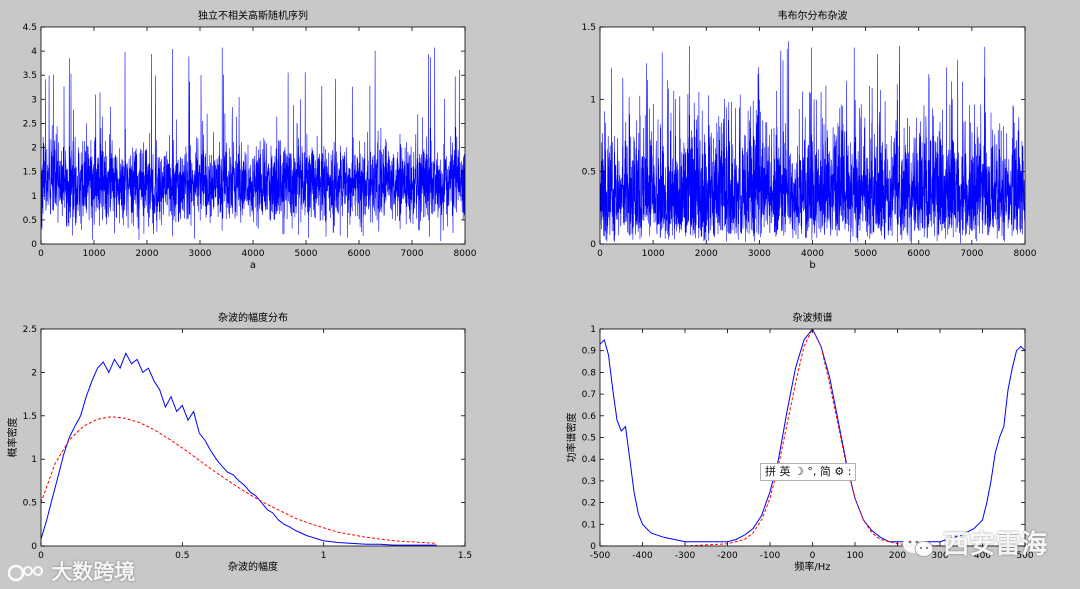 The image size is (1080, 589). I want to click on y-axis-label: 功率谱密度, so click(571, 438).